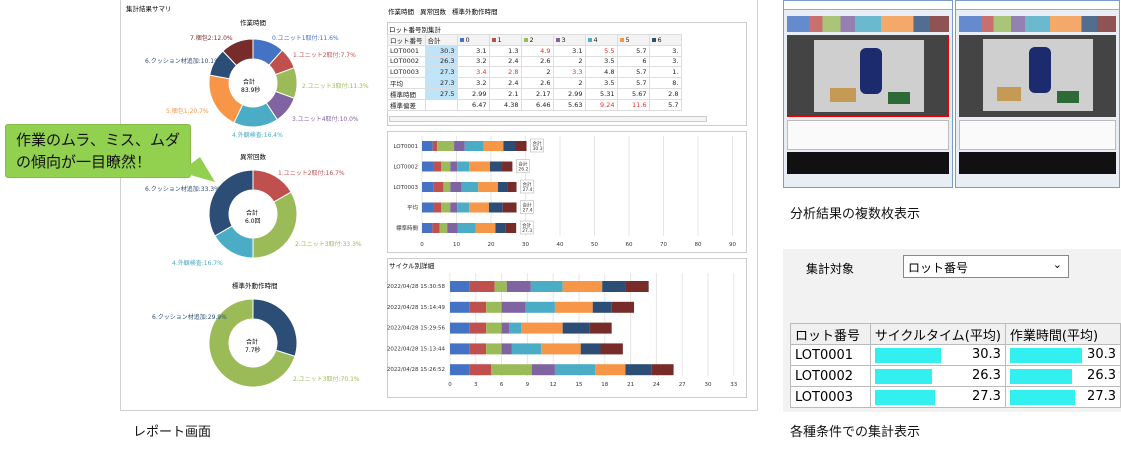 The image size is (1121, 450). I want to click on lot-cell: 3.5, so click(601, 61).